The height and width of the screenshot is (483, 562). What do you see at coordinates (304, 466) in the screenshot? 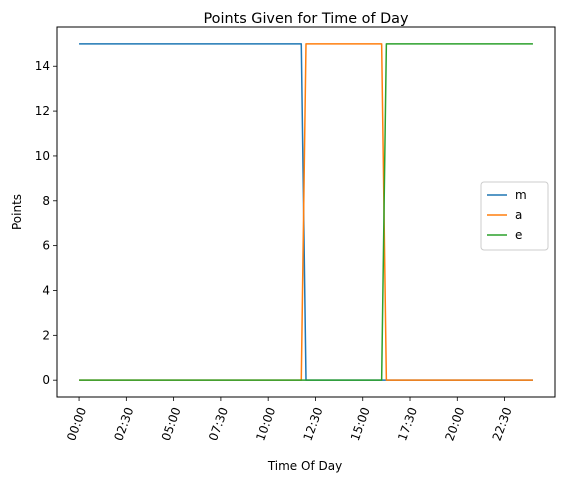
I see `x-axis-label: Time Of Day` at bounding box center [304, 466].